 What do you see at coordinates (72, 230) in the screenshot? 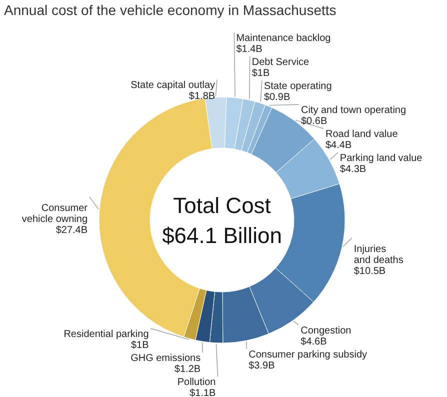
I see `data-label: $27.4B` at bounding box center [72, 230].